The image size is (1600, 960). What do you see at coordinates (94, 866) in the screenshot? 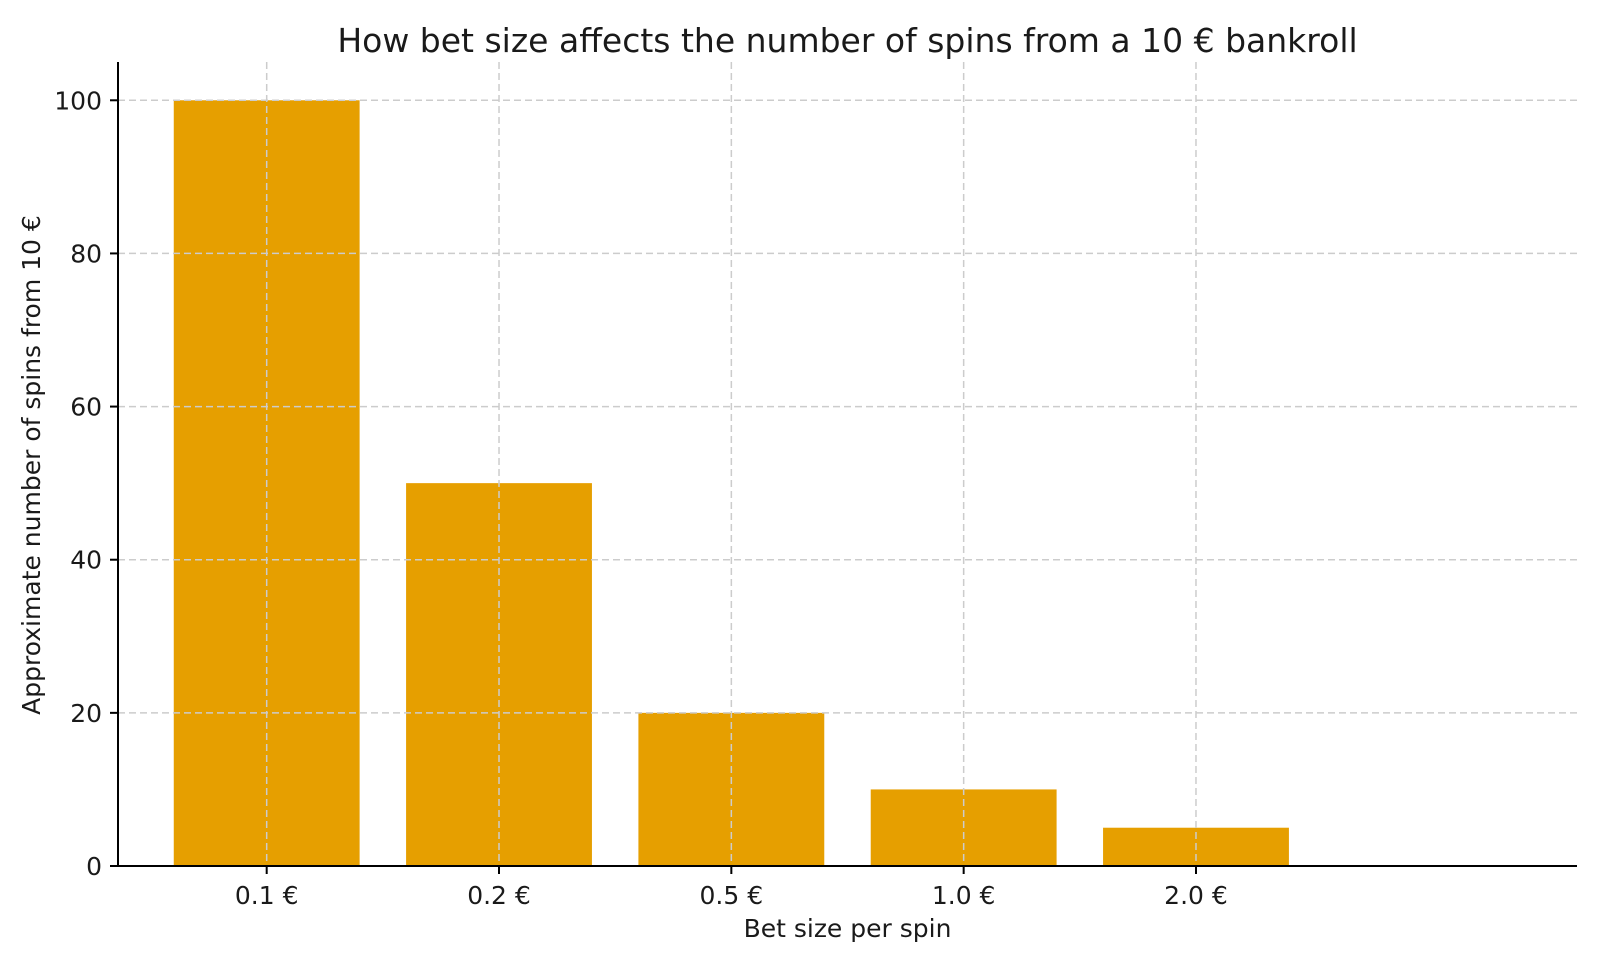
I see `y-tick-label-0: 0` at bounding box center [94, 866].